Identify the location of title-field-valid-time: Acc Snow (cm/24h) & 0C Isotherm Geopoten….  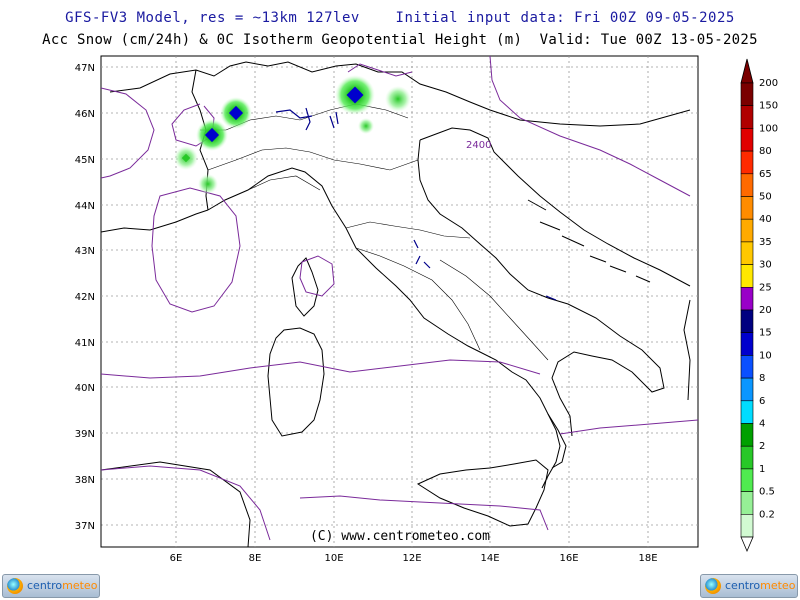
(400, 40).